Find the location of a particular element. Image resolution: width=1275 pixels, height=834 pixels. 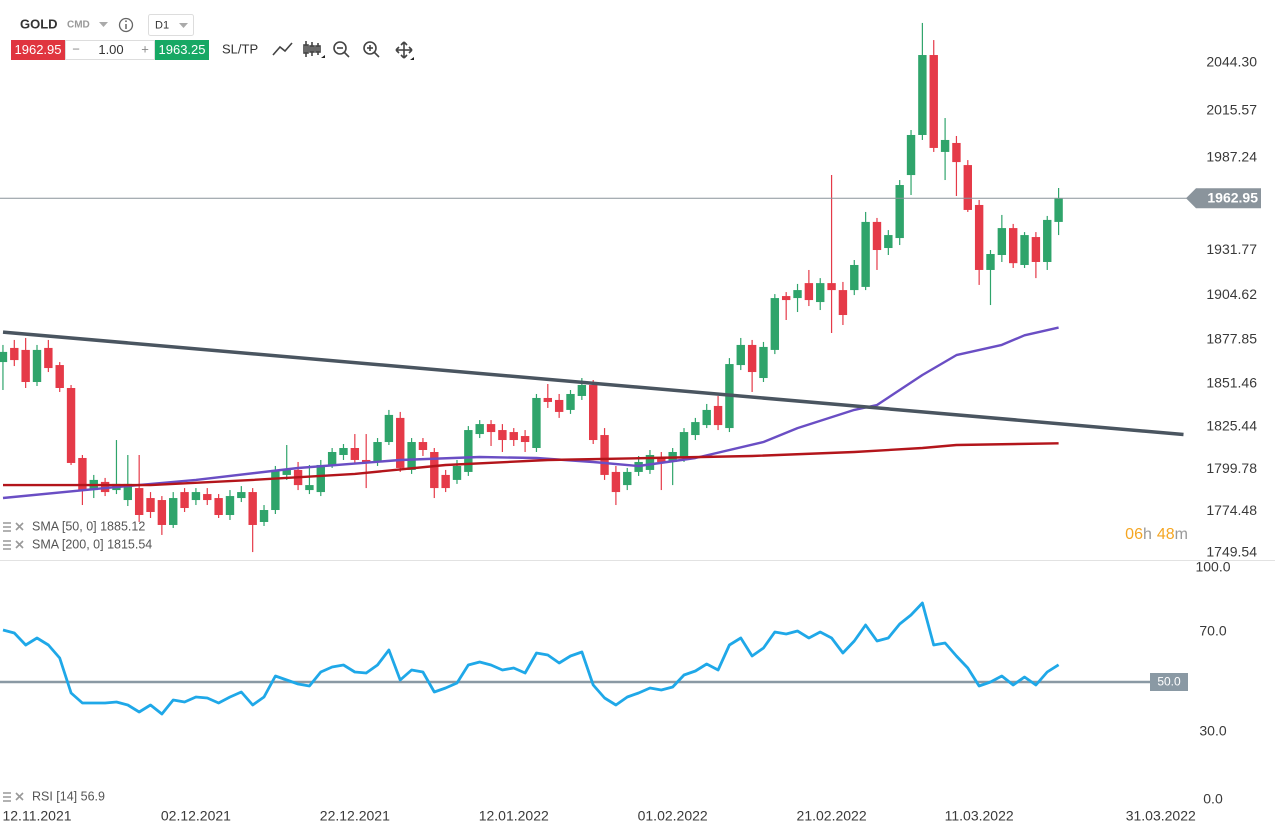

bid-price: 1962.95 is located at coordinates (38, 49).